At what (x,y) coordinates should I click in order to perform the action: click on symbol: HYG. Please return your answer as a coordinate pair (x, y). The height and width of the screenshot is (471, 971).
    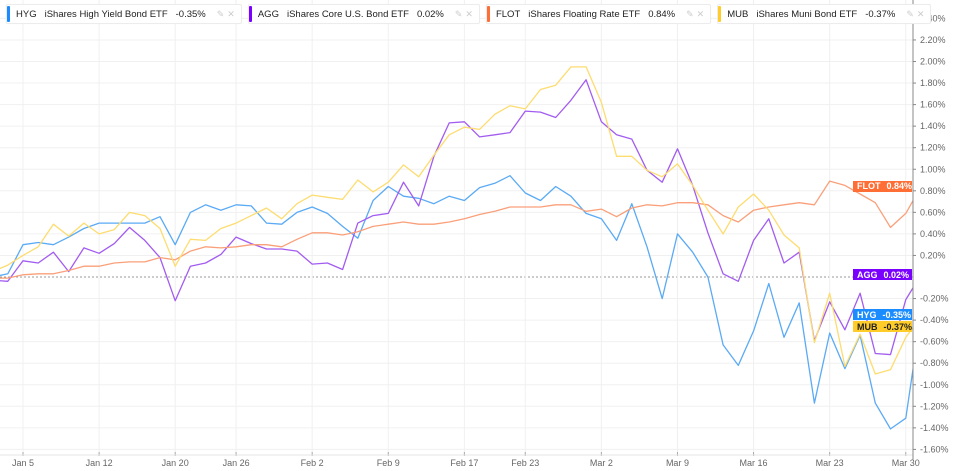
    Looking at the image, I should click on (26, 14).